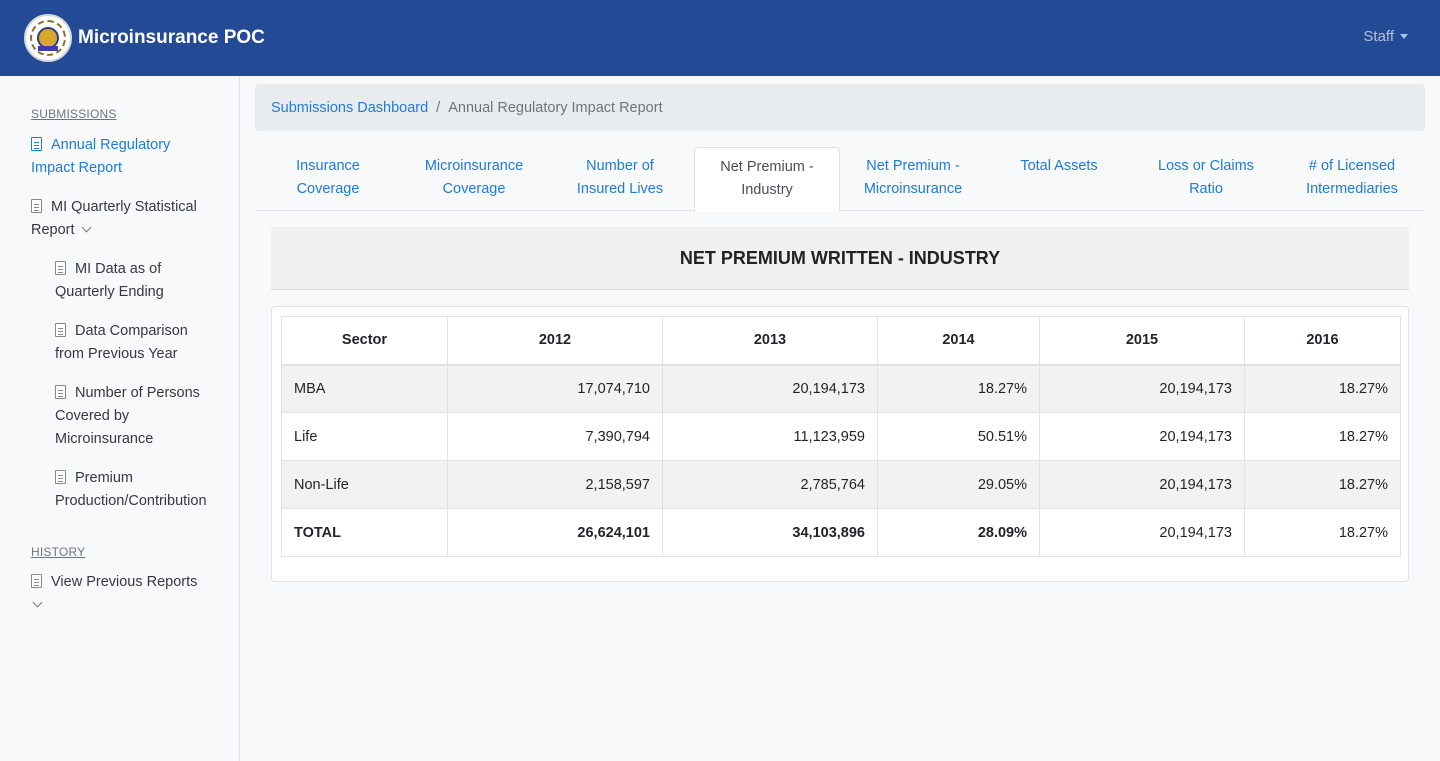 The image size is (1440, 761). Describe the element at coordinates (555, 484) in the screenshot. I see `table-cell: 2,158,597` at that location.